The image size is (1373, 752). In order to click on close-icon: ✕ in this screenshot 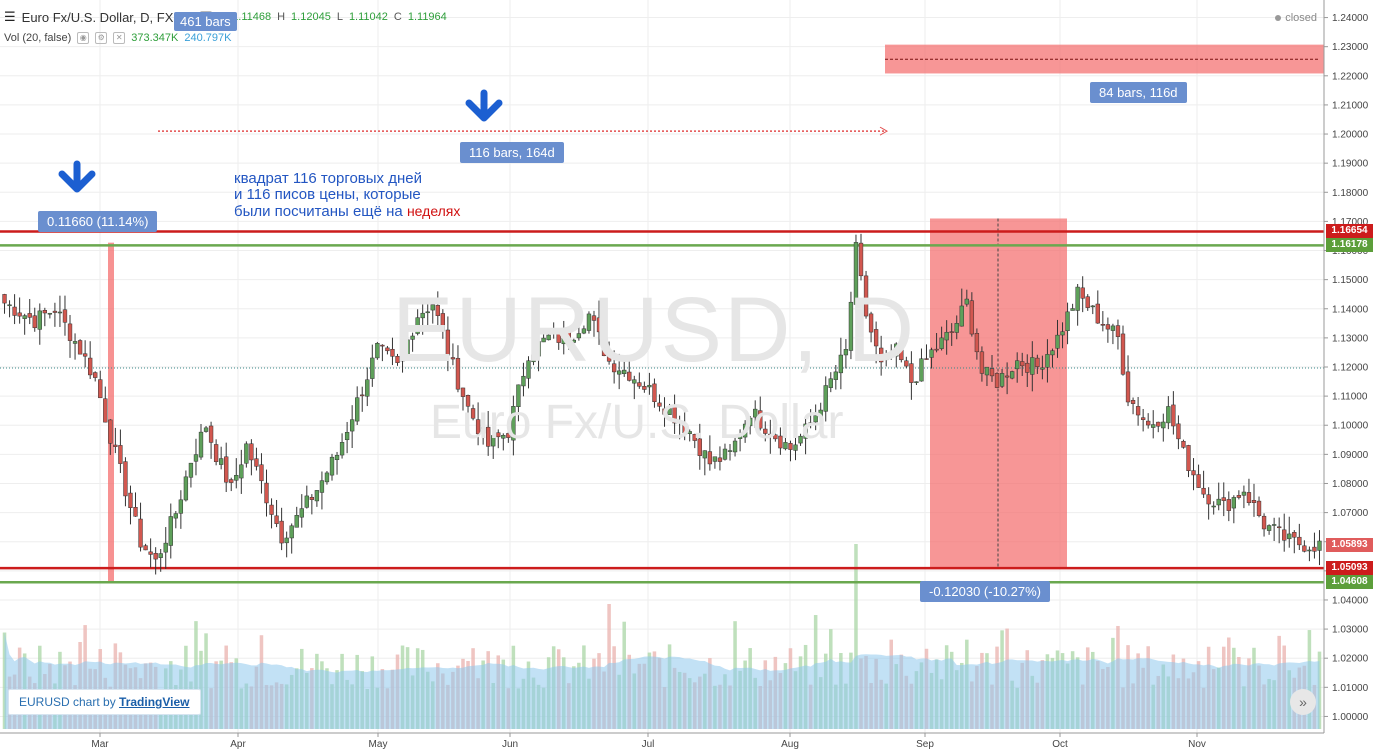, I will do `click(119, 38)`.